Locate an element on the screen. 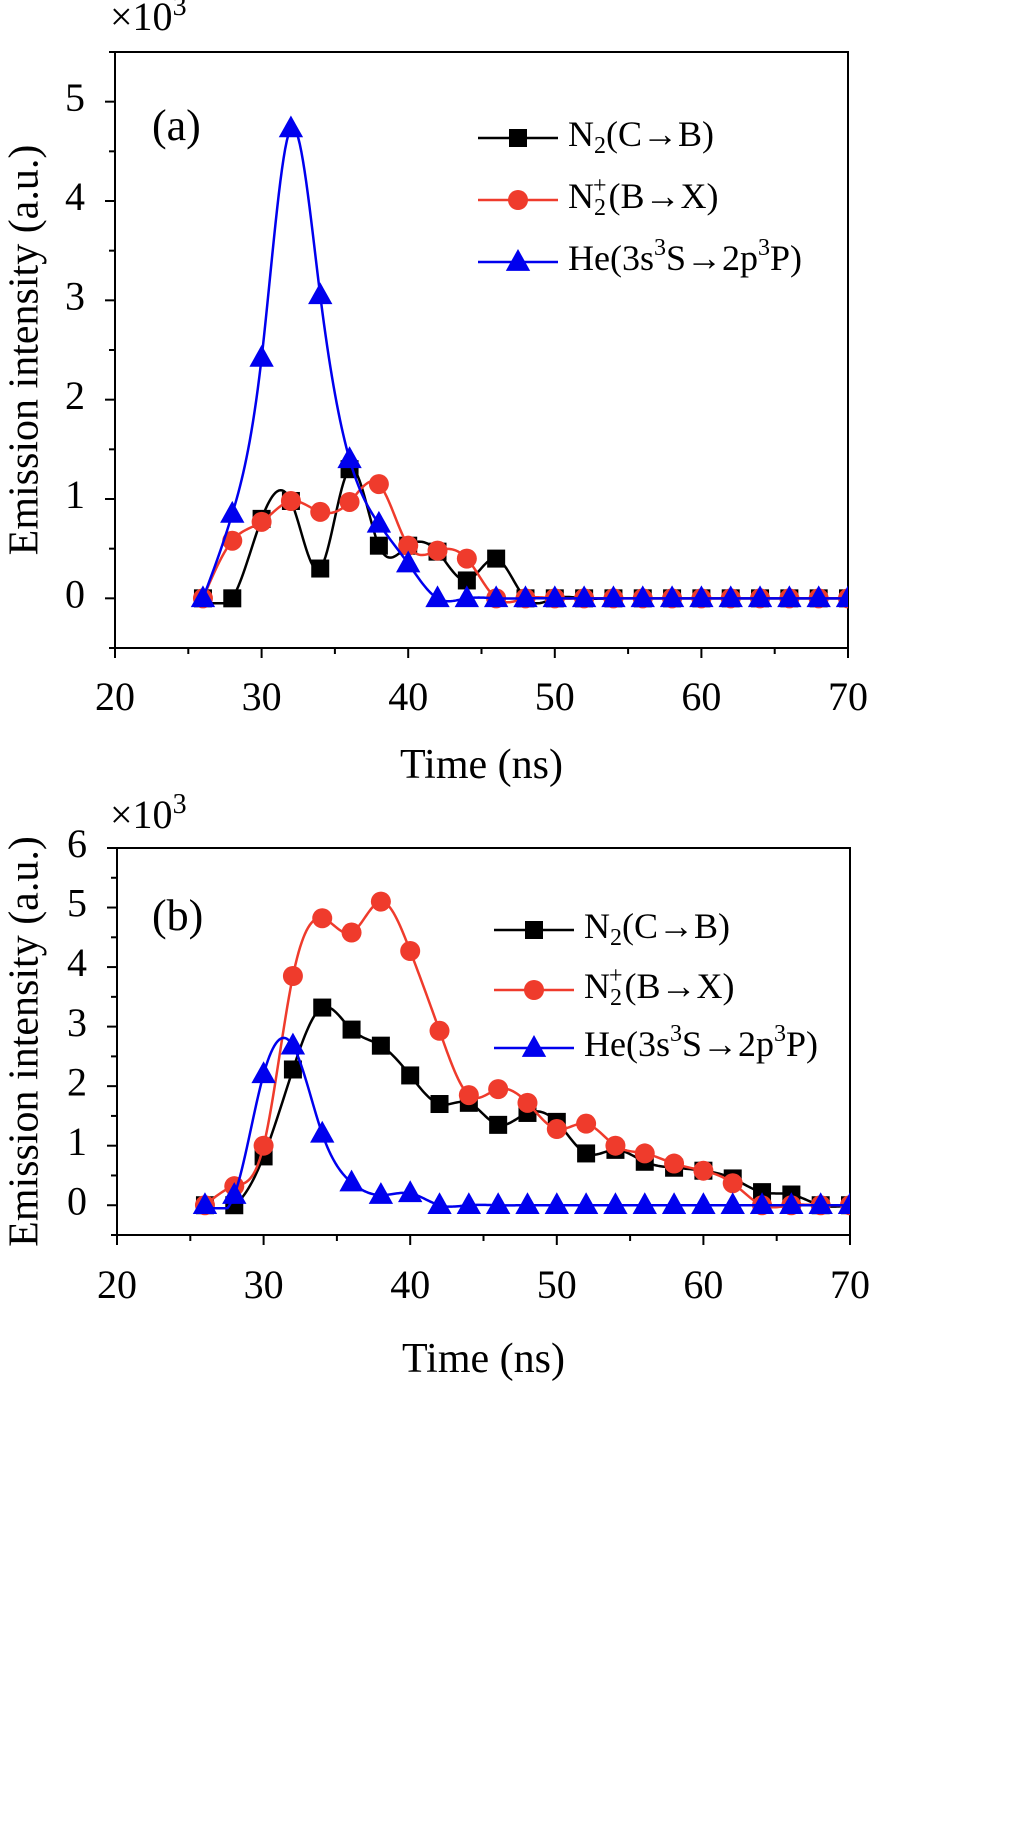 The image size is (1025, 1841). legend-label: N2+(B→X) is located at coordinates (643, 197).